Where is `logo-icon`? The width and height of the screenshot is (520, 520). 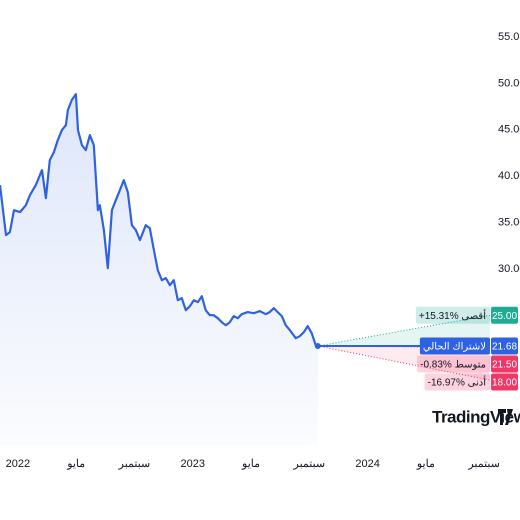
logo-icon is located at coordinates (505, 417).